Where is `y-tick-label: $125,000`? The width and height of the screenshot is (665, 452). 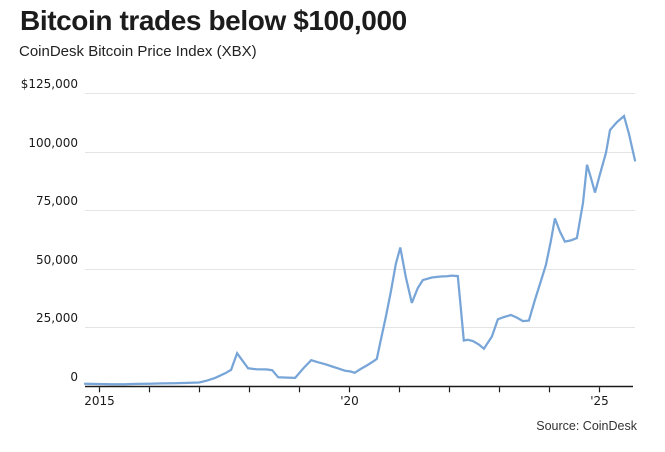 y-tick-label: $125,000 is located at coordinates (49, 84).